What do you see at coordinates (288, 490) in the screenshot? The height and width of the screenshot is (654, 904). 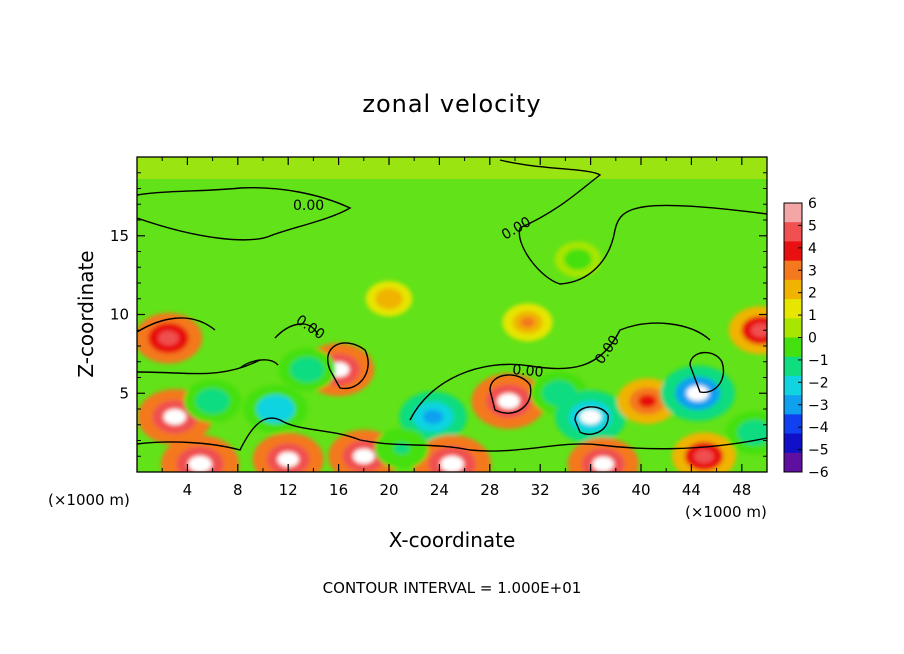 I see `x-tick-label: 12` at bounding box center [288, 490].